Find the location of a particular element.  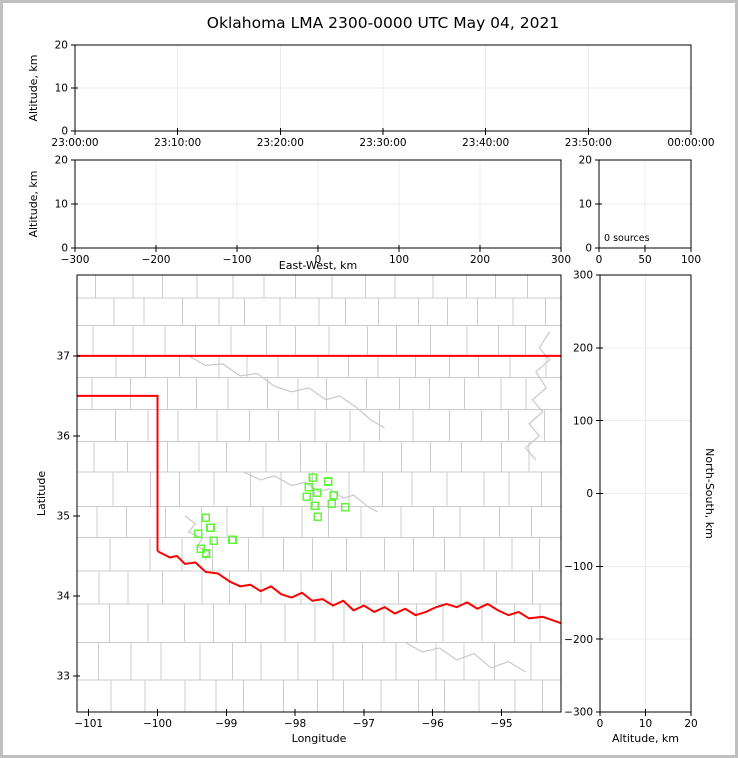

x-tick-label: 23:00:00 is located at coordinates (74, 143).